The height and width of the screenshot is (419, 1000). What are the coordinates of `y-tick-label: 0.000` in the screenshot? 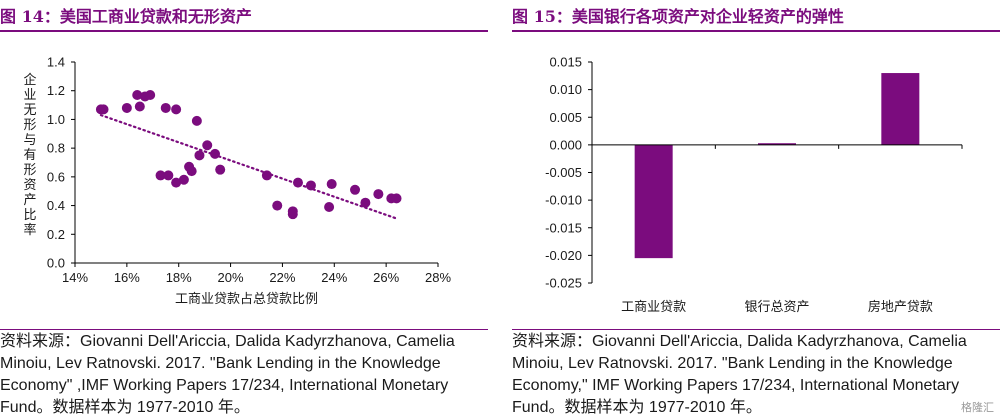 It's located at (565, 144).